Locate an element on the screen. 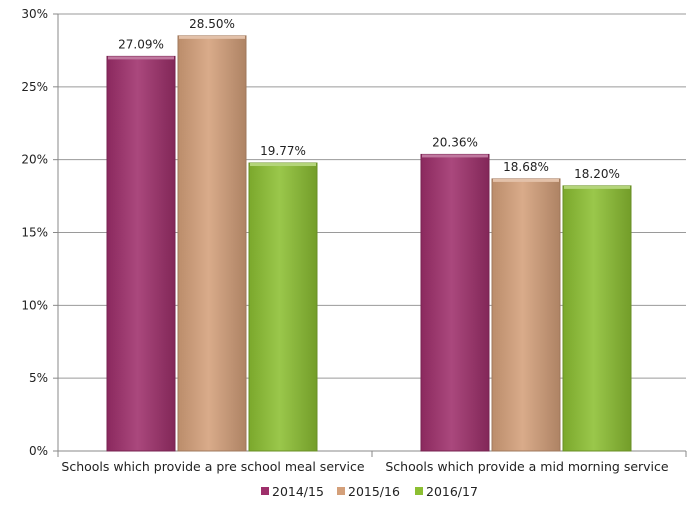 The image size is (688, 505). legend: 2014/15 2015/16 2016/17 is located at coordinates (369, 491).